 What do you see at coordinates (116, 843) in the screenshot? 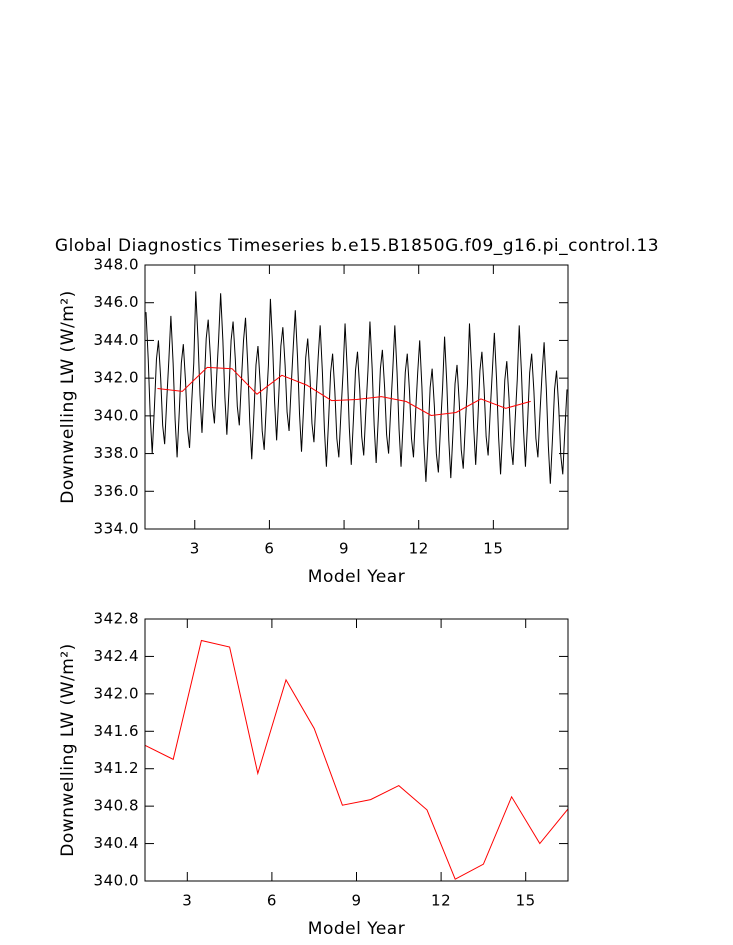
I see `y-tick-label: 340.4` at bounding box center [116, 843].